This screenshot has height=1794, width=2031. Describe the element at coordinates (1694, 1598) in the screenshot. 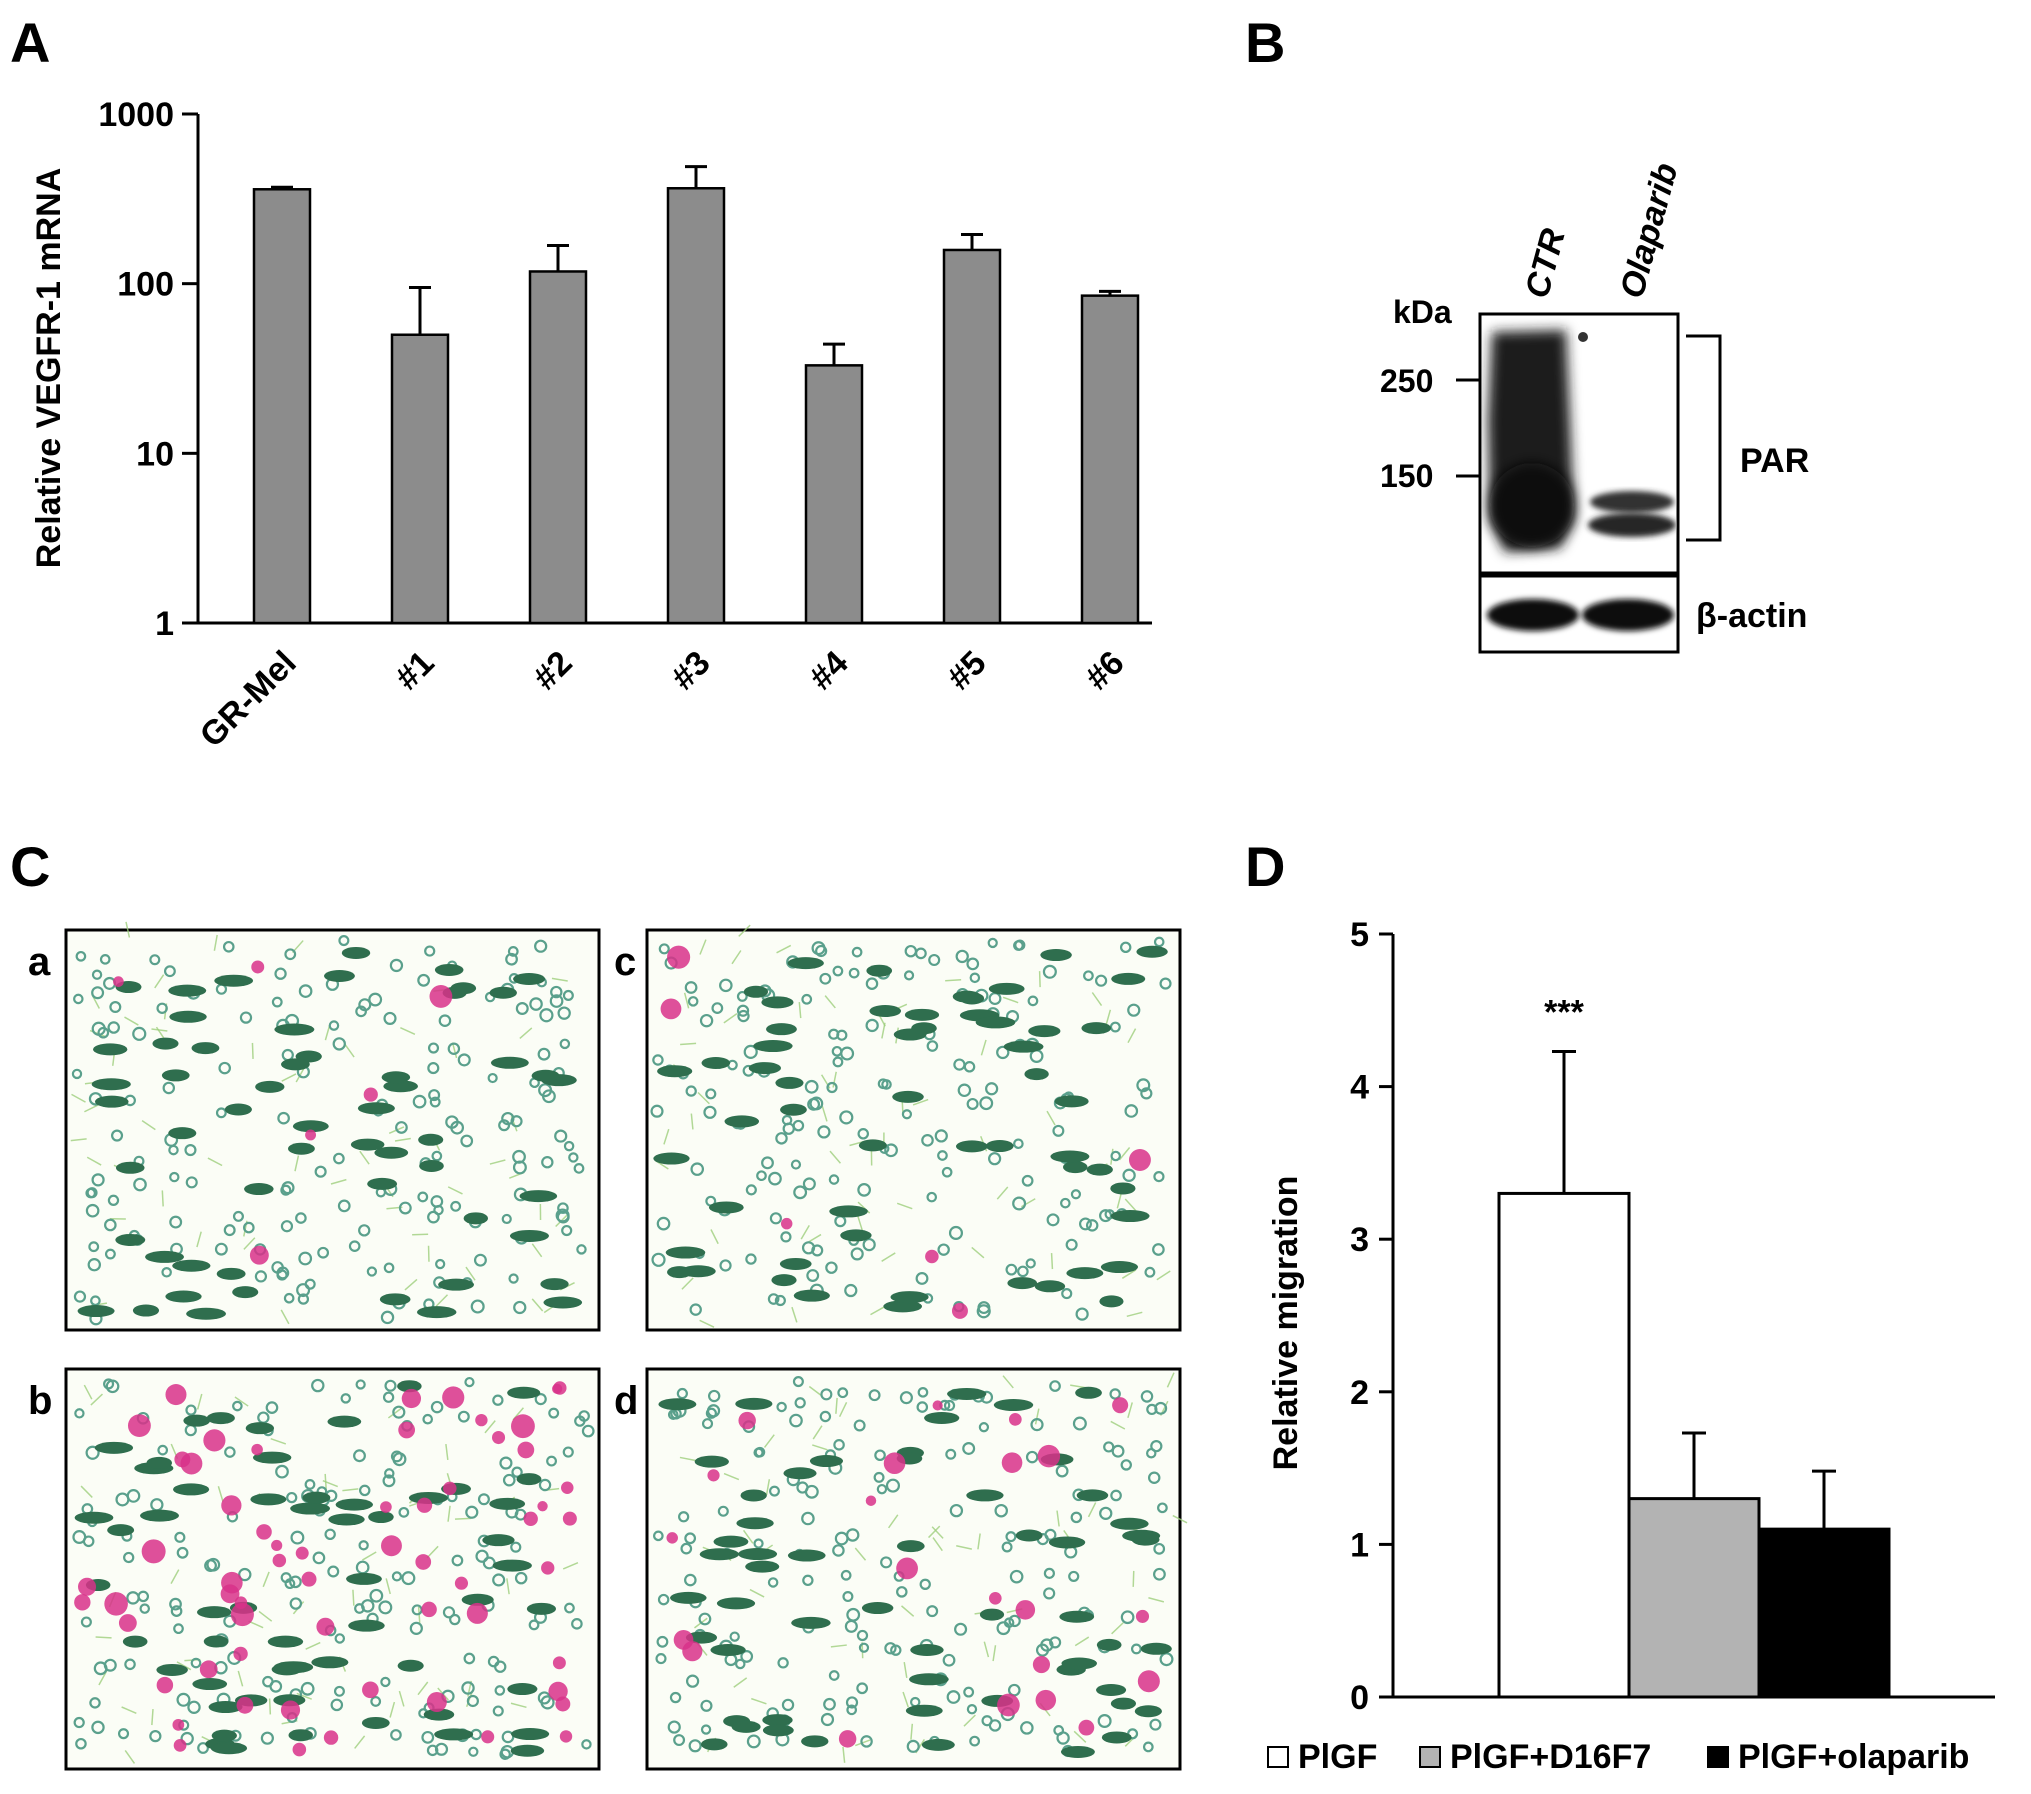

I see `chart-d-bar` at that location.